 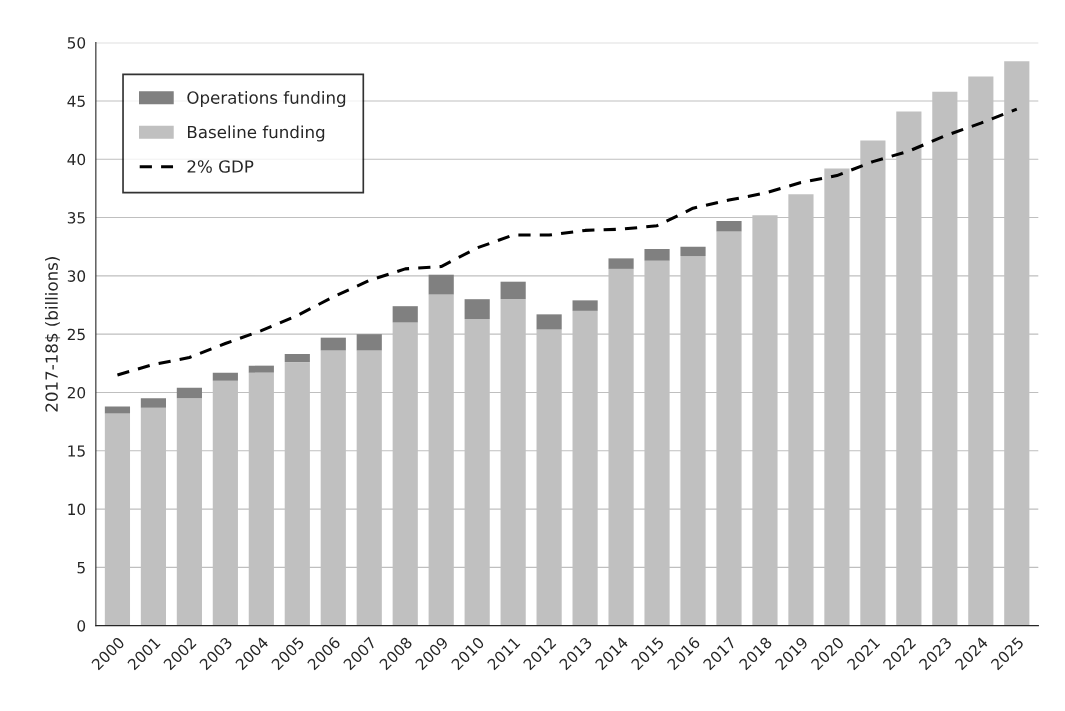 I want to click on legend-label: Baseline funding, so click(x=256, y=133).